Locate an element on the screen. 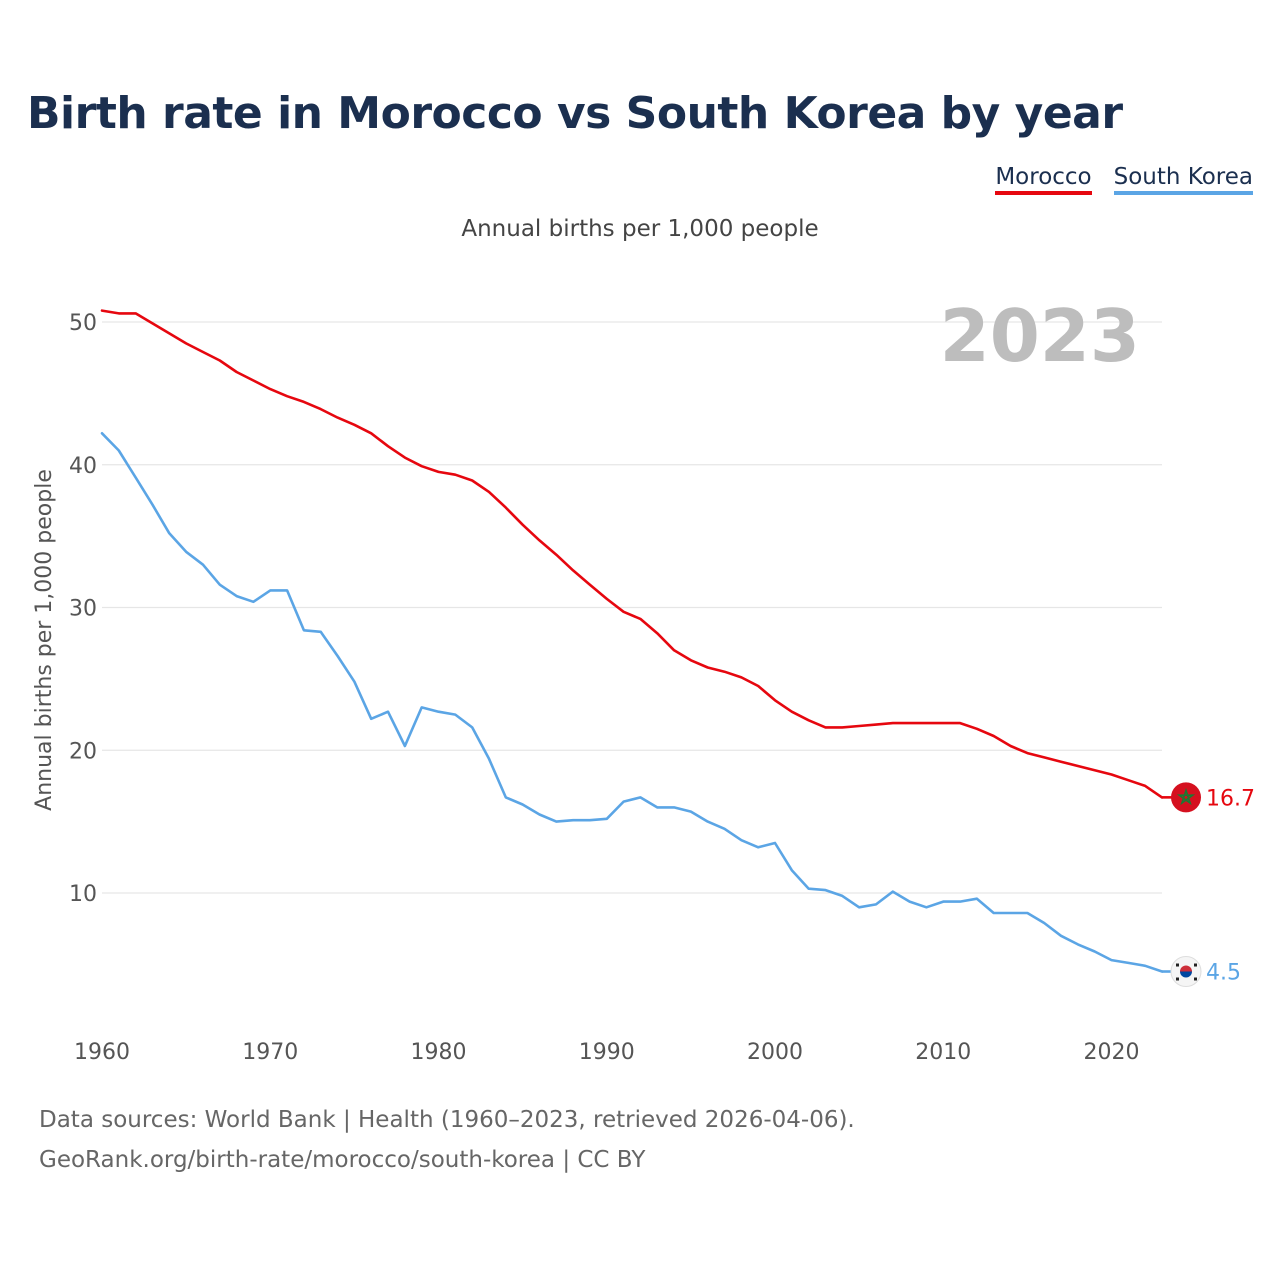 The width and height of the screenshot is (1280, 1280). y-tick-label: 40 is located at coordinates (83, 466).